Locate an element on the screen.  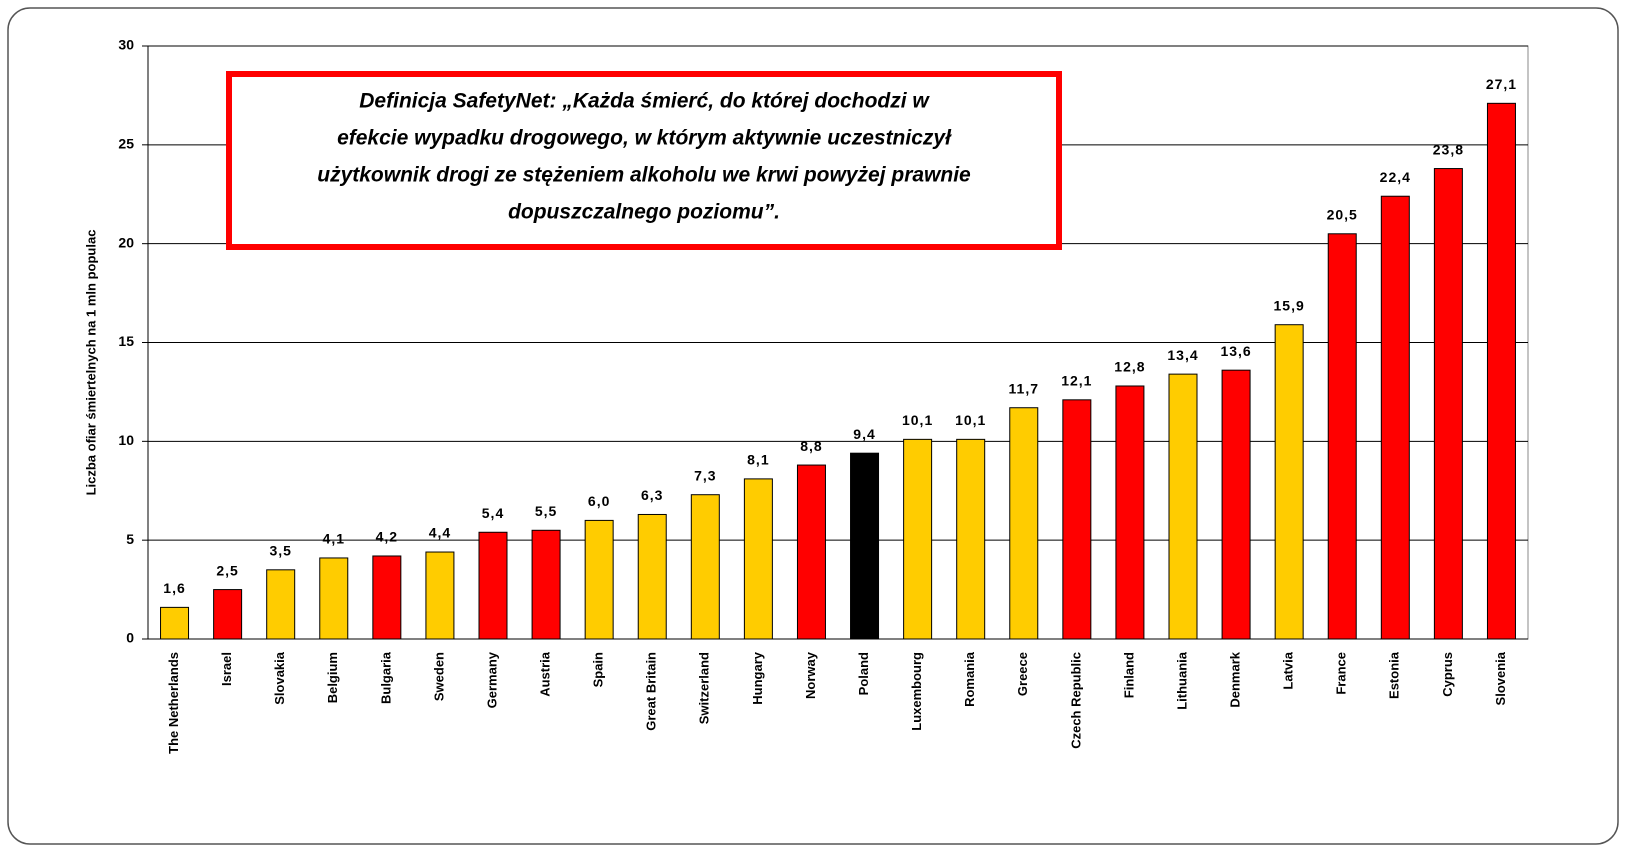
x-tick-label: Germany is located at coordinates (491, 679).